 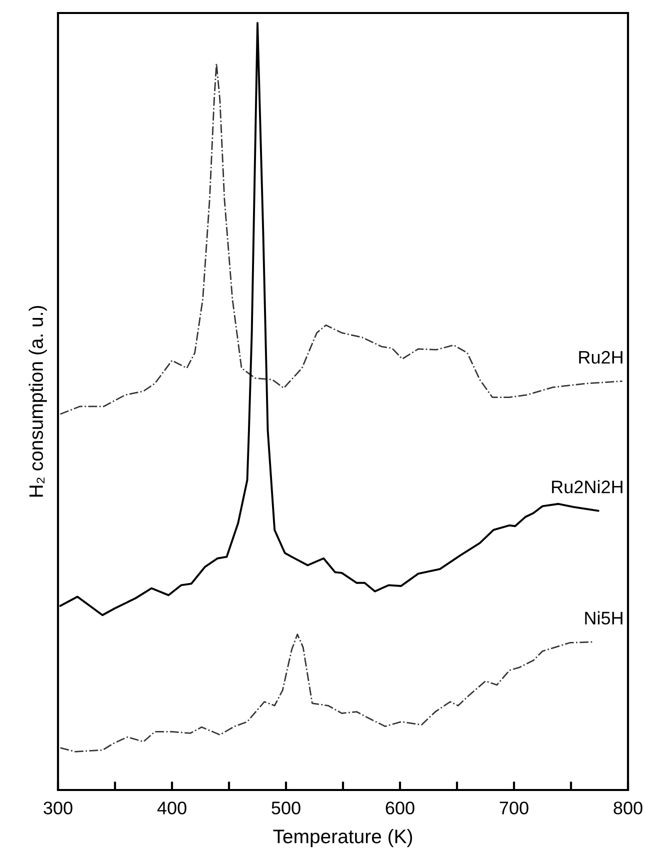 What do you see at coordinates (628, 808) in the screenshot?
I see `x-tick-label: 800` at bounding box center [628, 808].